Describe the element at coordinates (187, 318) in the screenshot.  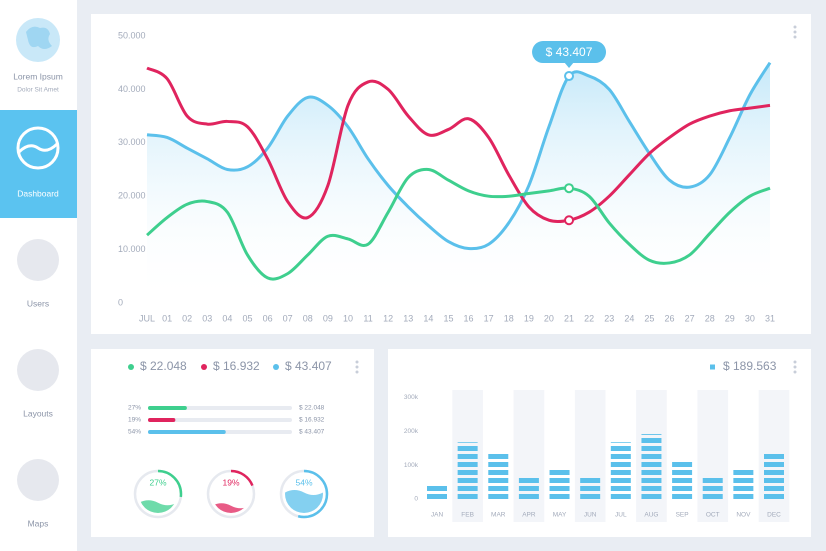
I see `x-tick-label: 02` at that location.